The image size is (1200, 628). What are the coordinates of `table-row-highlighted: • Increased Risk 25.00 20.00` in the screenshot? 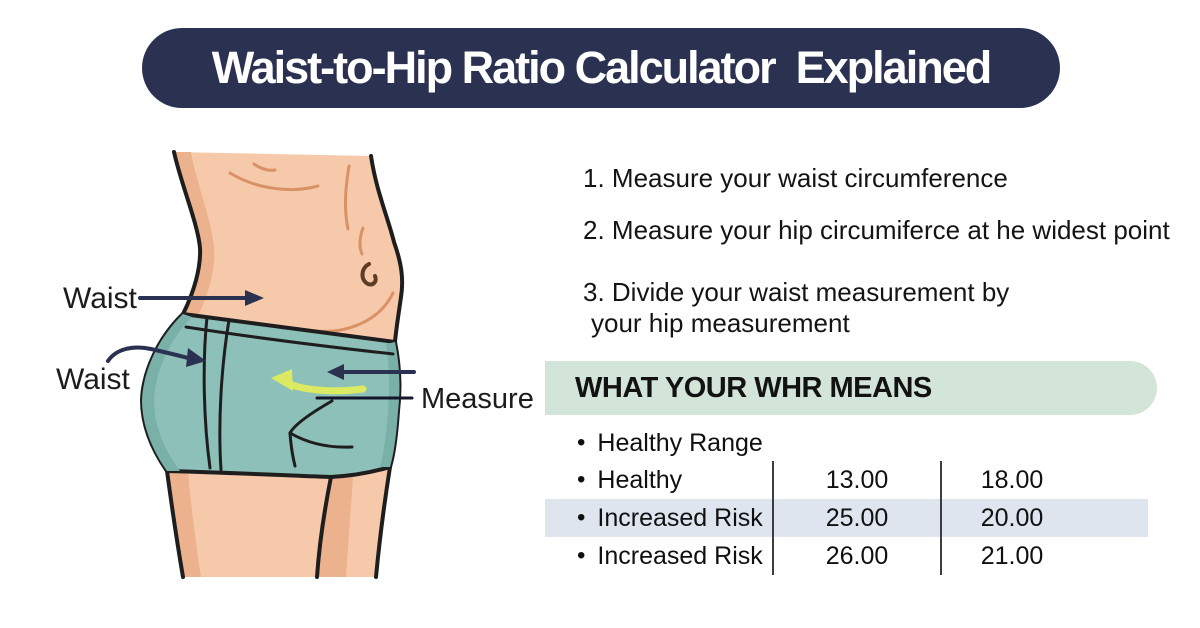 It's located at (846, 518).